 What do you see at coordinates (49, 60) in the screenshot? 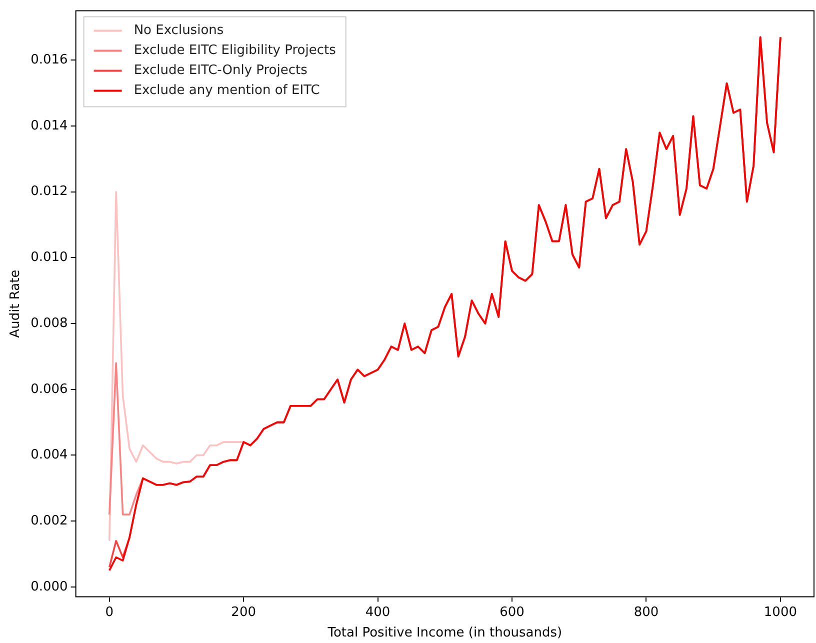
I see `y-tick-label: 0.016` at bounding box center [49, 60].